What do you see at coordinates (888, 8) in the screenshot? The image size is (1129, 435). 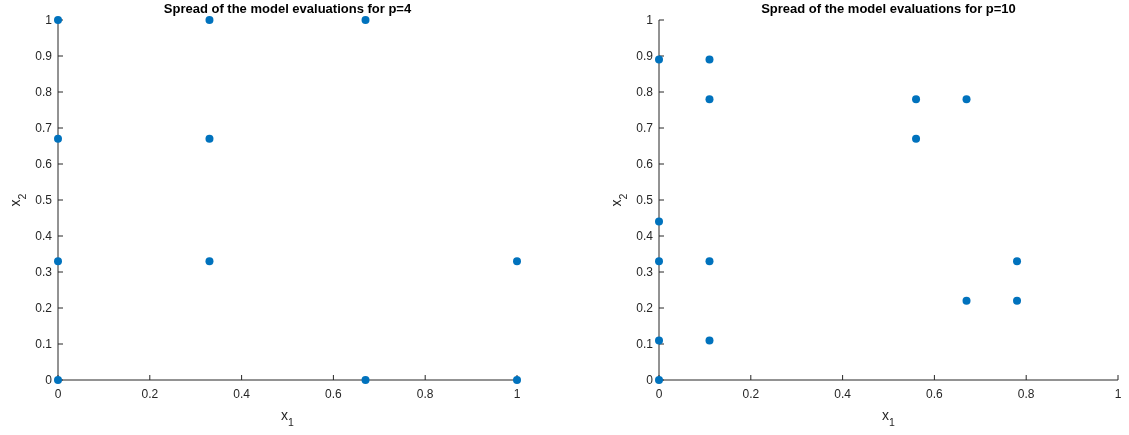 I see `chart-title: Spread of the model evaluations for p=10` at bounding box center [888, 8].